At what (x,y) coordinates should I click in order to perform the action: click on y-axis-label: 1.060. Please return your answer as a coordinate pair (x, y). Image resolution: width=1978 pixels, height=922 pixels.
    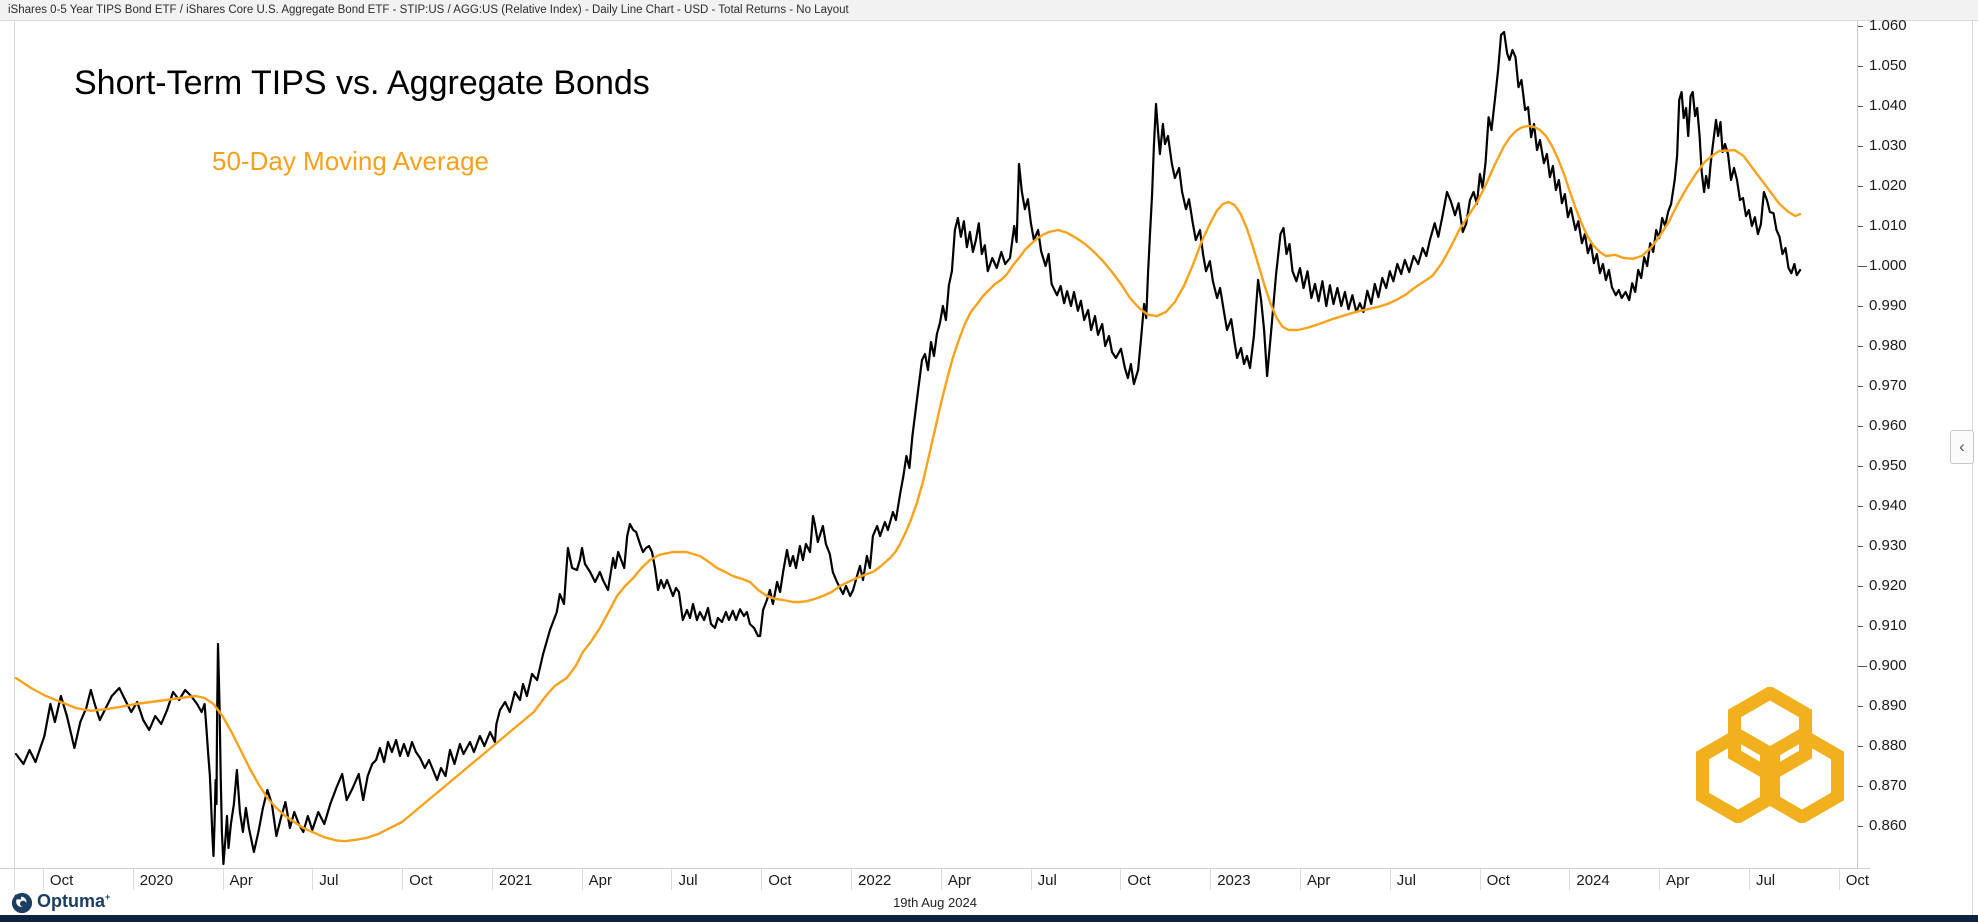
    Looking at the image, I should click on (1888, 25).